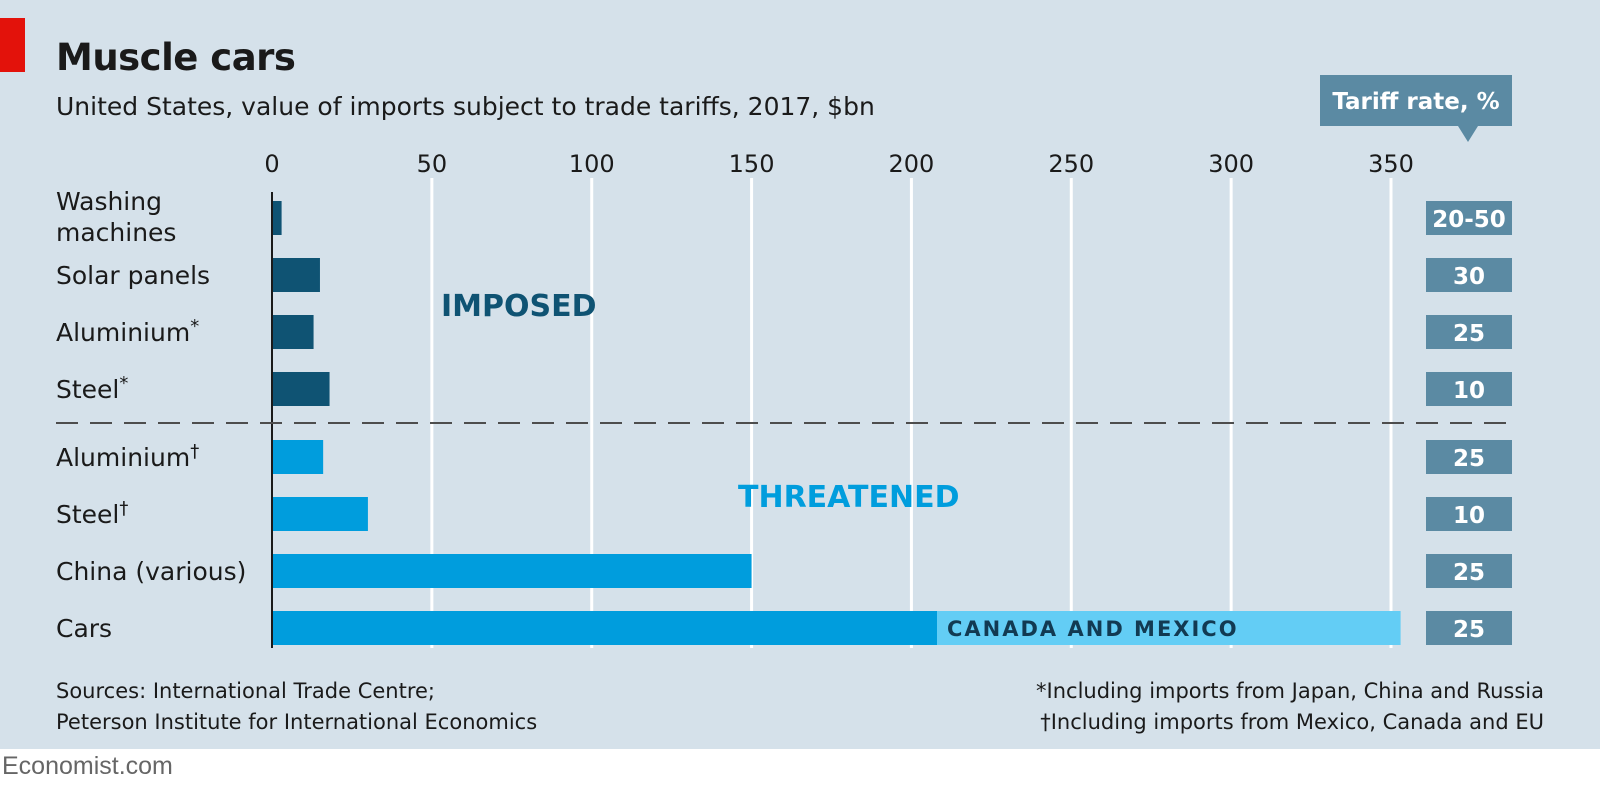 Image resolution: width=1600 pixels, height=793 pixels. Describe the element at coordinates (133, 275) in the screenshot. I see `category-label-1: Solar panels` at that location.